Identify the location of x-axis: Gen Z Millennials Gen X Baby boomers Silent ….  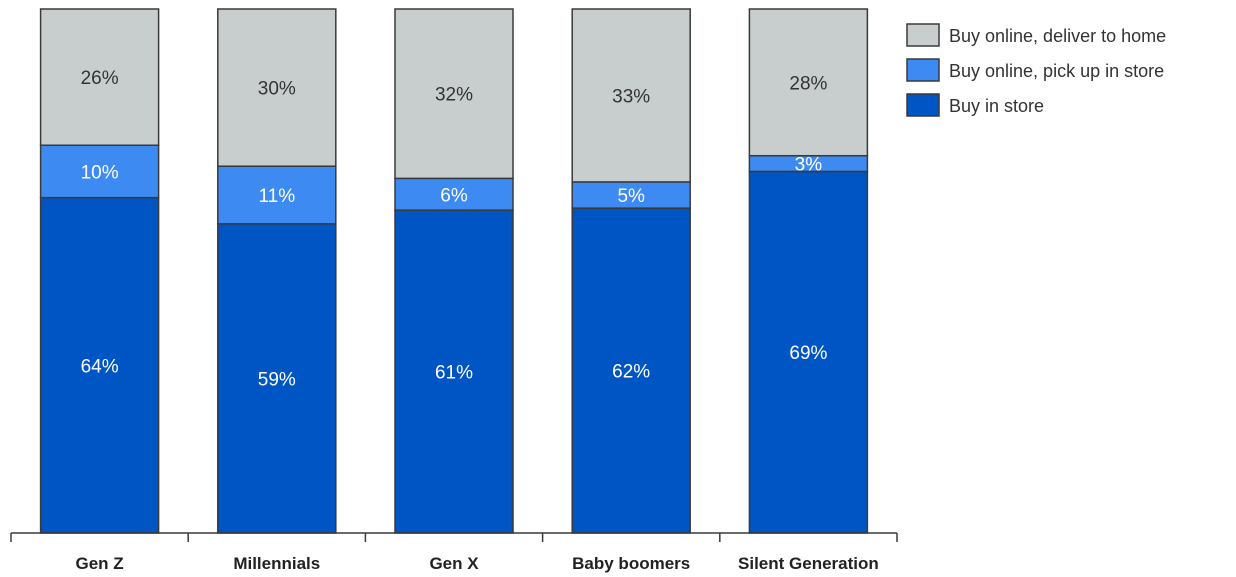
(454, 552).